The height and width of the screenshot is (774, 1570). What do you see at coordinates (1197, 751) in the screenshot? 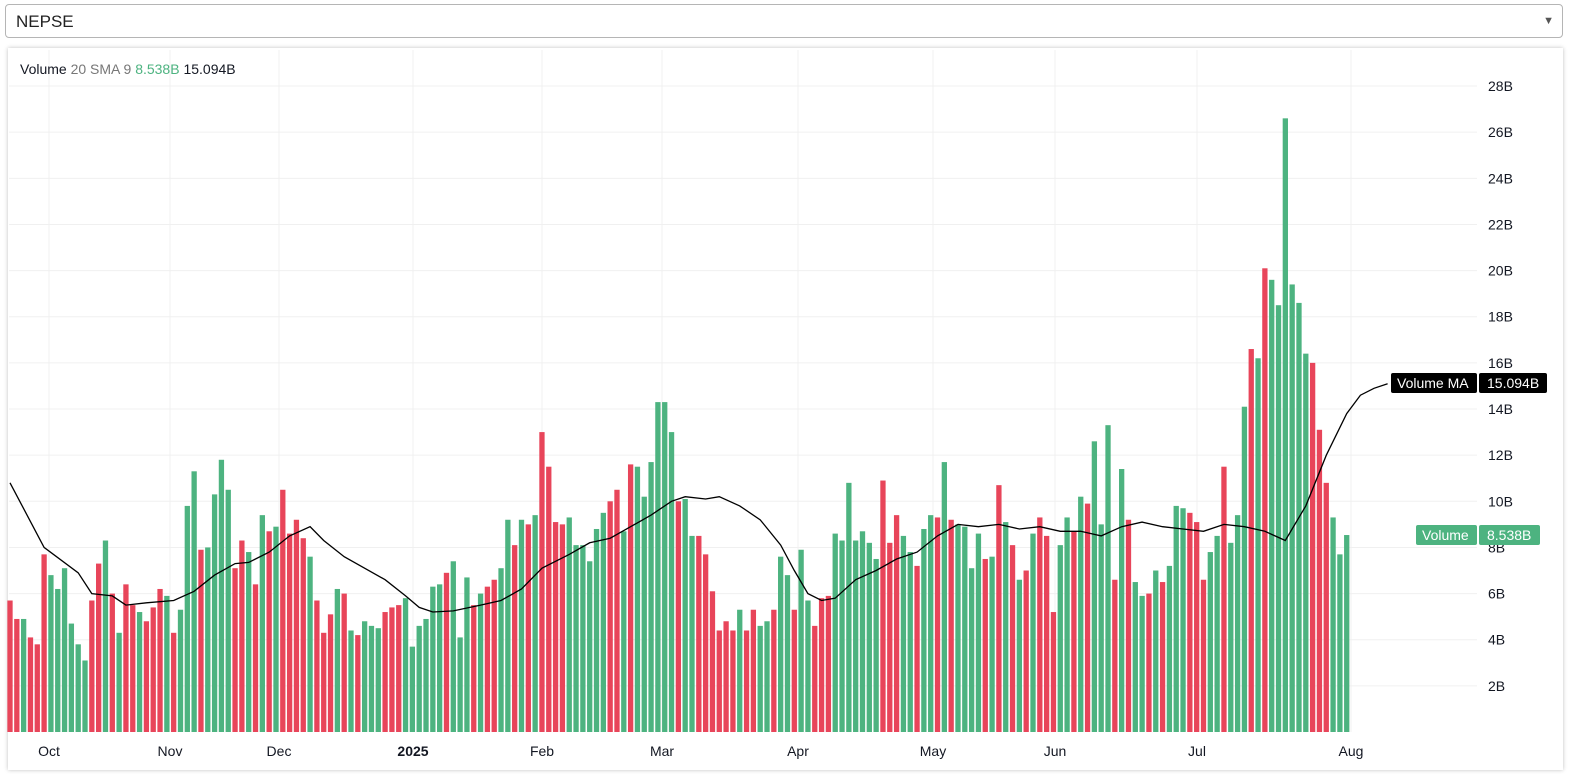
I see `x-tick-label: Jul` at bounding box center [1197, 751].